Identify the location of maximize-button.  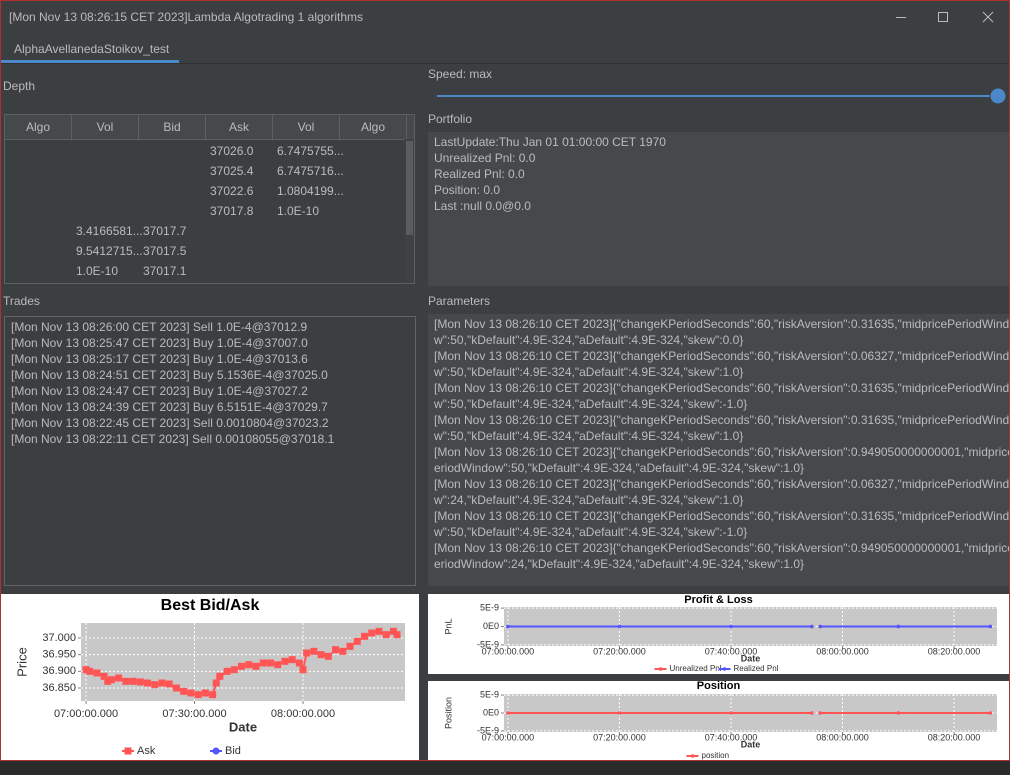
(943, 17).